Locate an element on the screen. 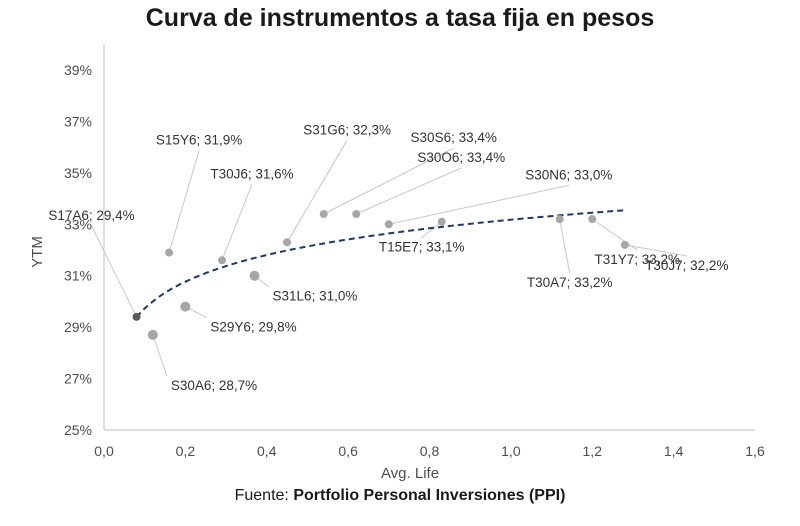 The height and width of the screenshot is (526, 800). data-label: S29Y6; 29,8% is located at coordinates (253, 327).